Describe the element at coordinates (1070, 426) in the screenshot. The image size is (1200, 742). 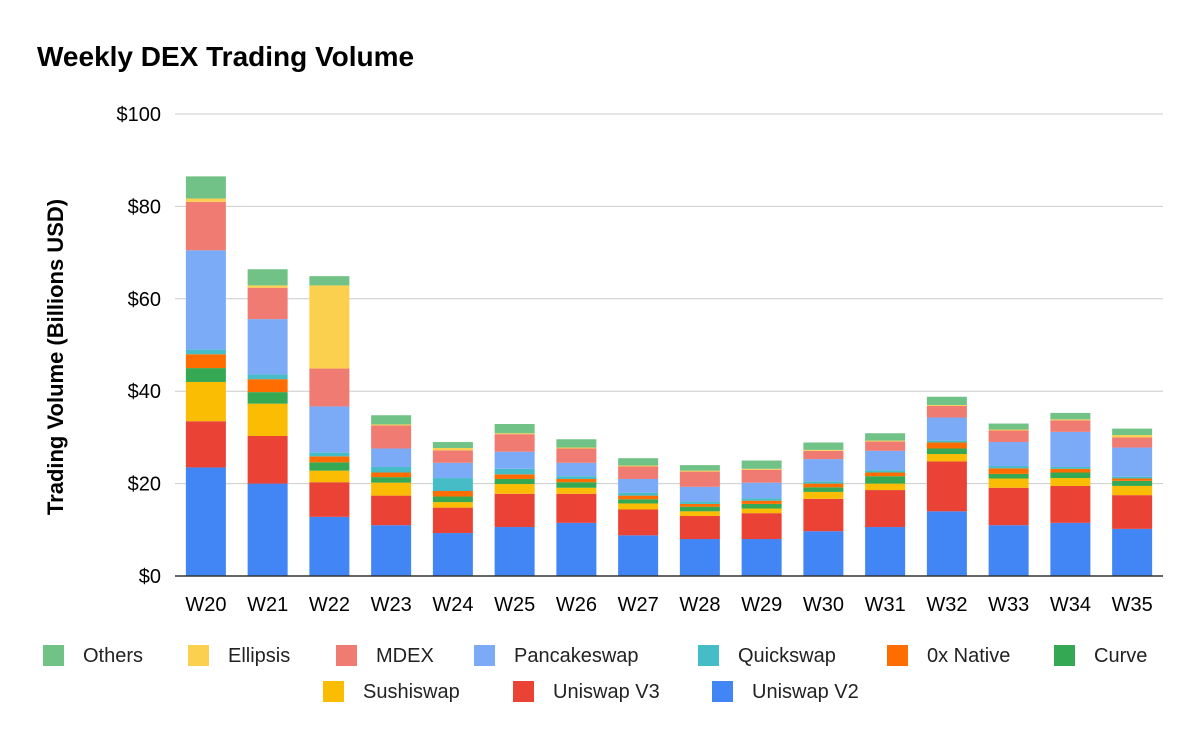
I see `bar-segment-mdex-w34` at that location.